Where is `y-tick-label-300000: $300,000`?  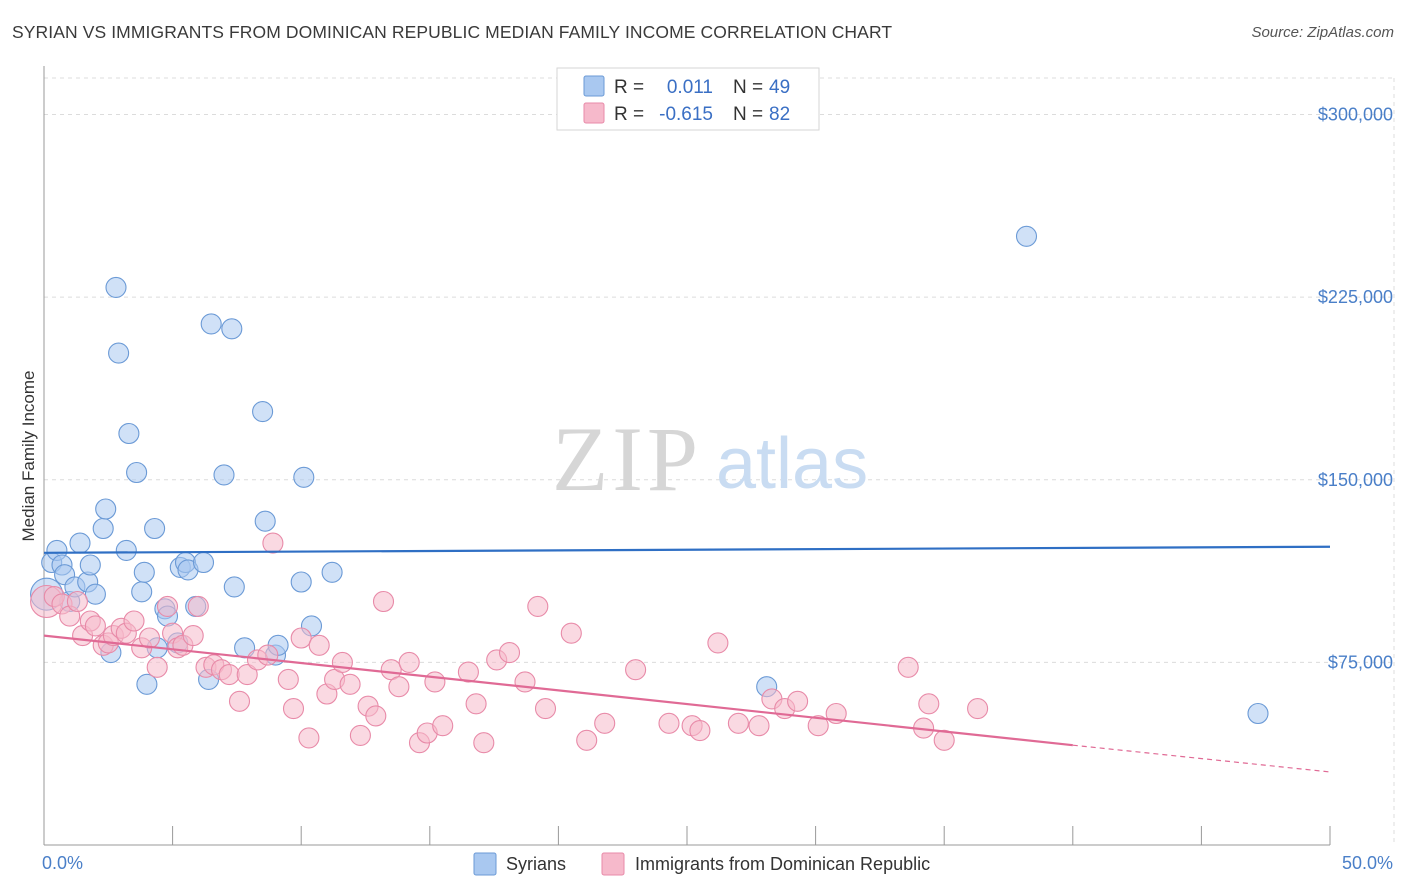 y-tick-label-300000: $300,000 is located at coordinates (1355, 115).